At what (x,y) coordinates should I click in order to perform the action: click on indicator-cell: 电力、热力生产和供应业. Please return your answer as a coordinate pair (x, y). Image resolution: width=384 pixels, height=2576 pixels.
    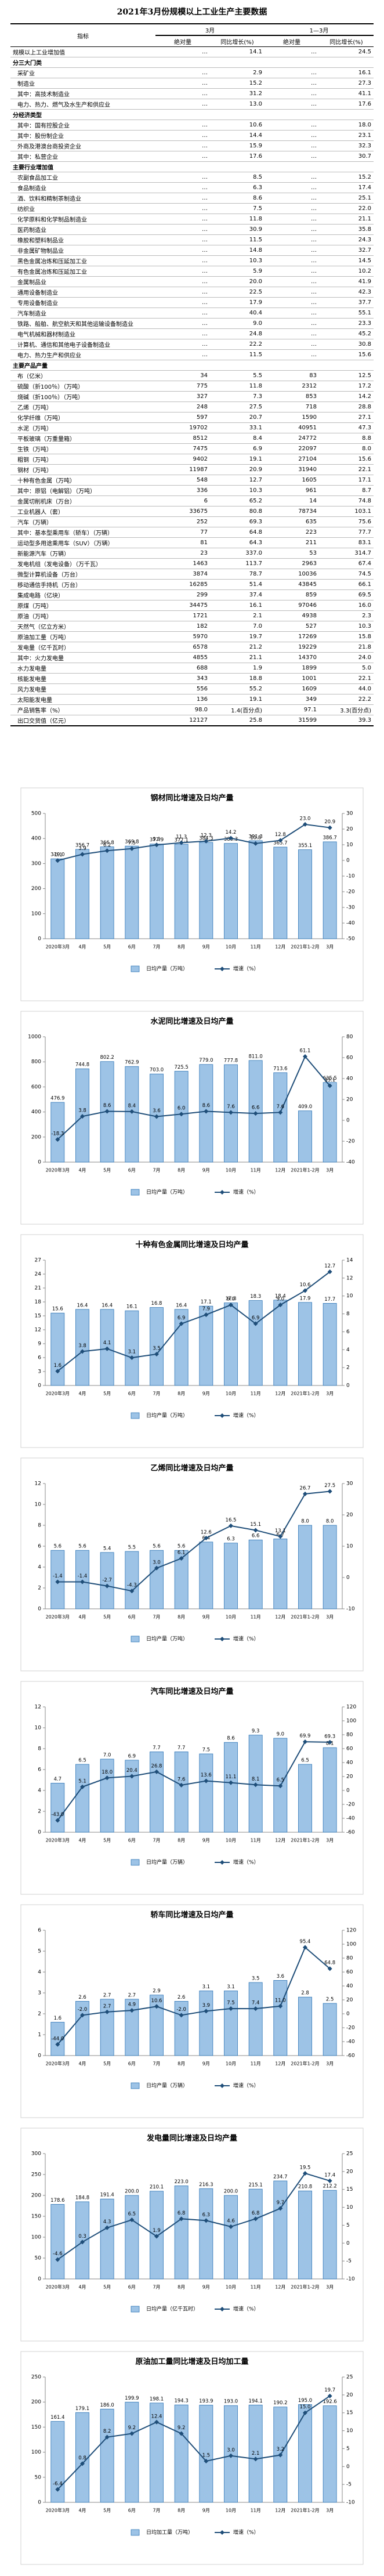
    Looking at the image, I should click on (83, 354).